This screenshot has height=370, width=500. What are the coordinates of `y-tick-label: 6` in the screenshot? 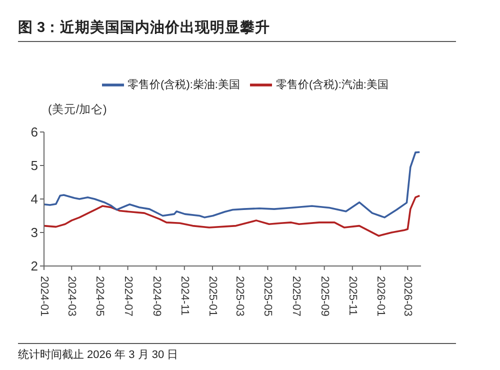 It's located at (34, 132).